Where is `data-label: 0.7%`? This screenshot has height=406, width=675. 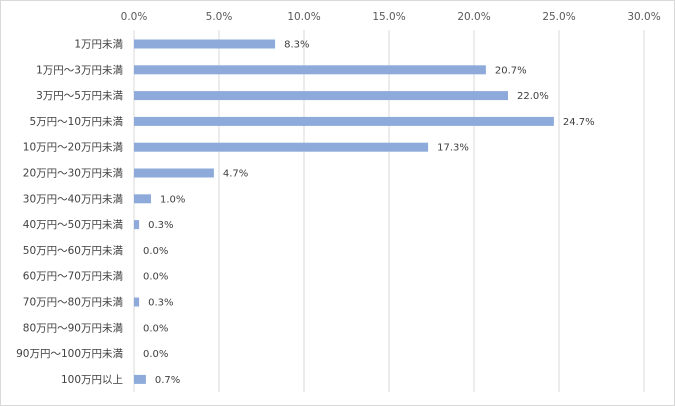
data-label: 0.7% is located at coordinates (167, 380).